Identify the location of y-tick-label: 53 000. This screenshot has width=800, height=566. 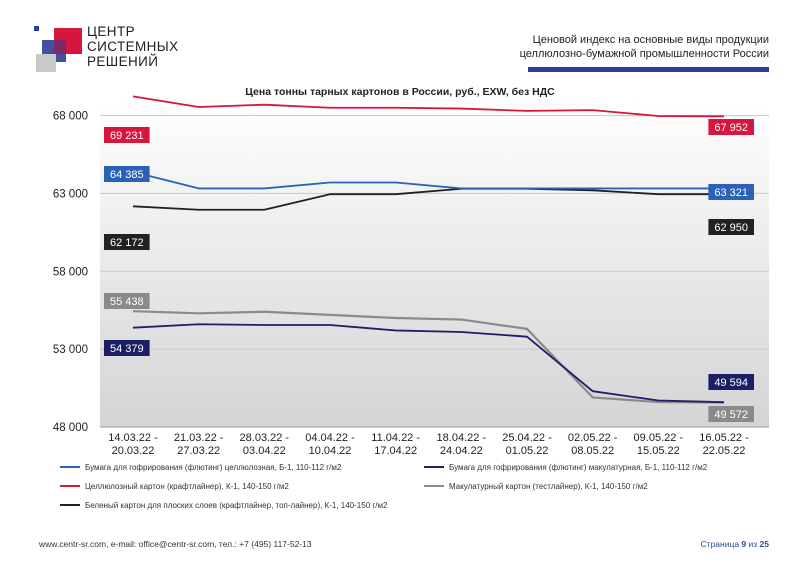
(70, 350).